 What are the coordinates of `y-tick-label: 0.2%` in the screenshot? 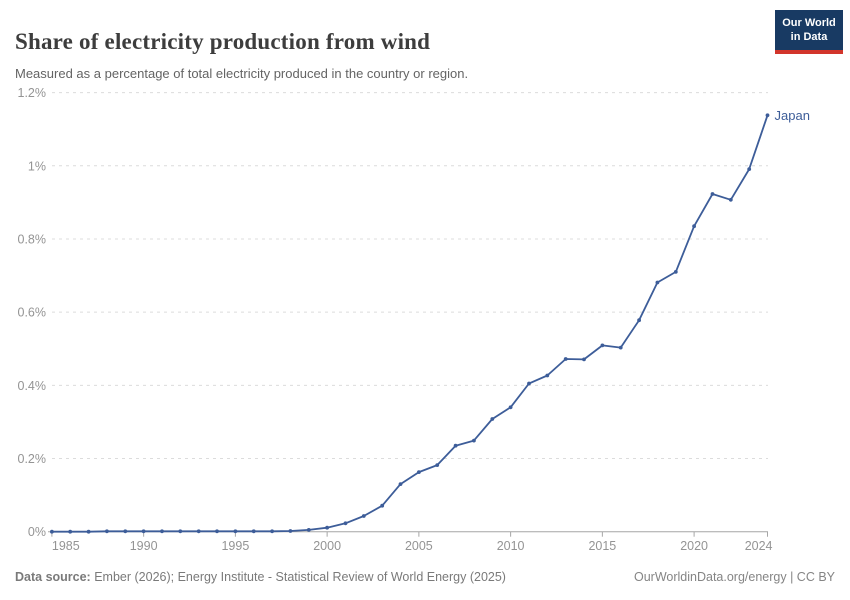 It's located at (32, 459).